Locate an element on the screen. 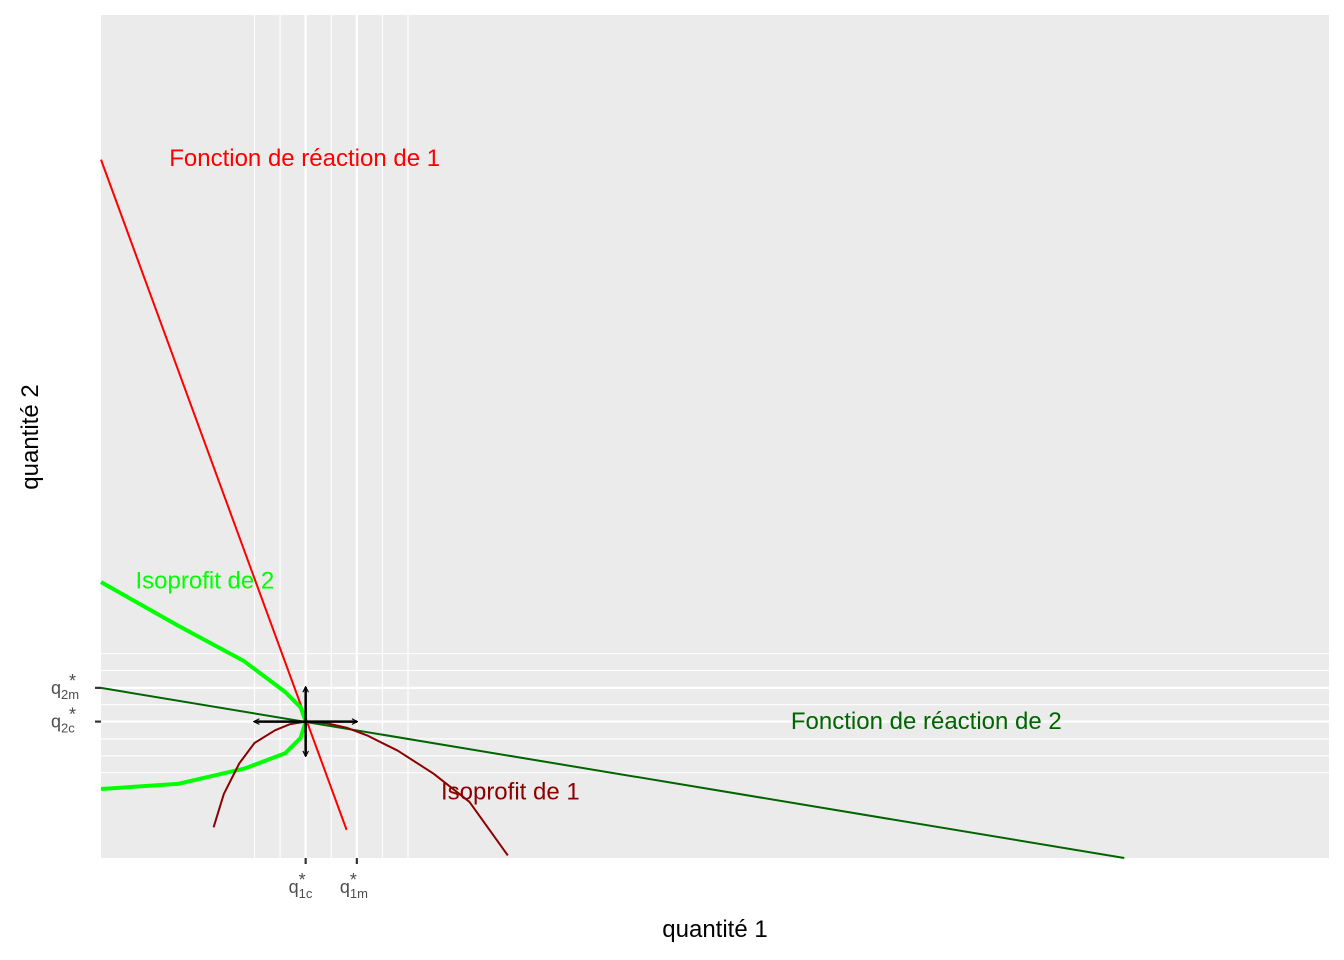 This screenshot has width=1344, height=960. y-tick-label-1: q2m is located at coordinates (65, 690).